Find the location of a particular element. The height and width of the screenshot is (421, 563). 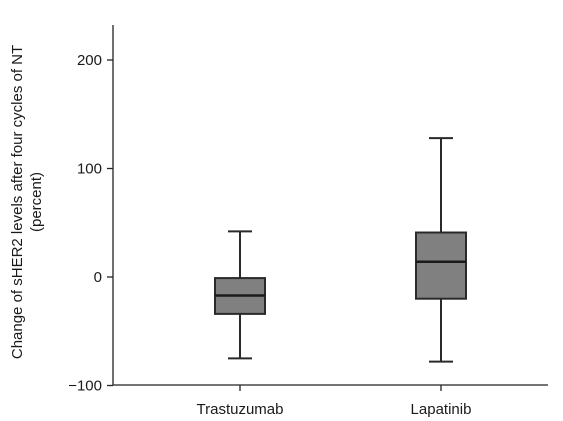

y-tick-label: 200 is located at coordinates (89, 60).